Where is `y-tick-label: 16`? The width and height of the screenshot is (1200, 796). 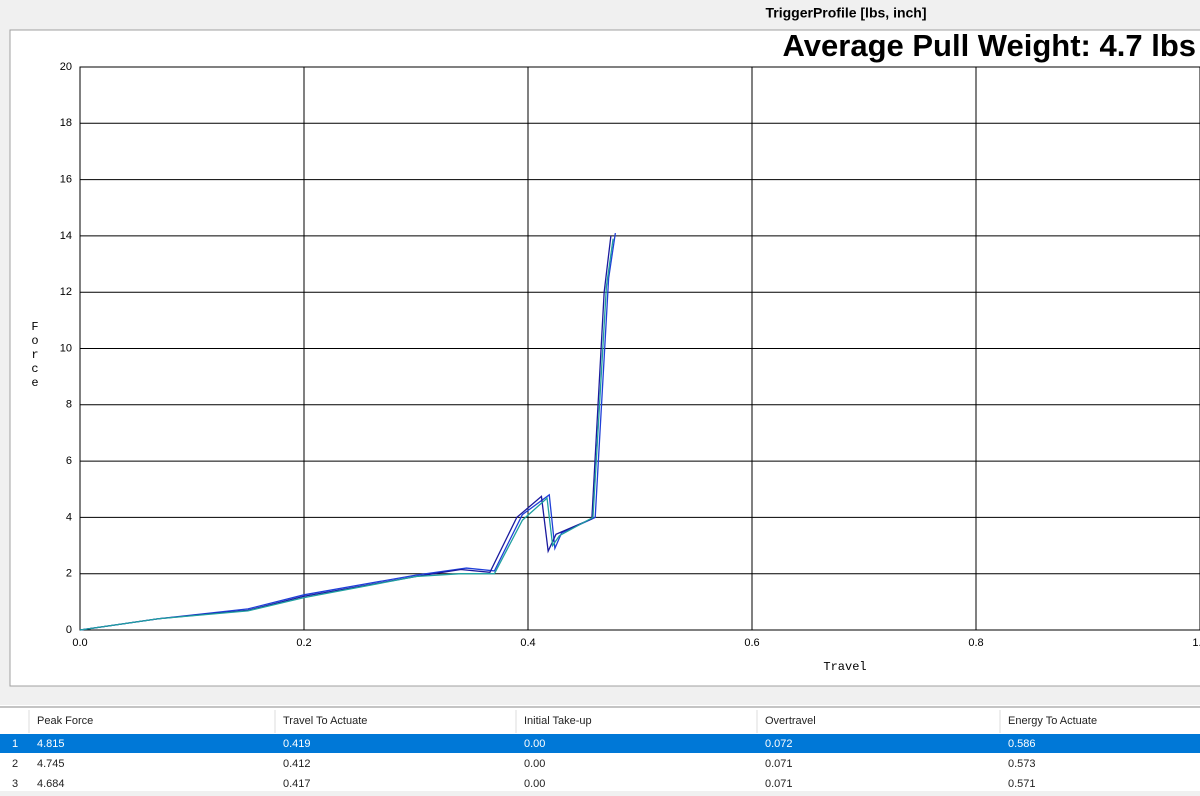 y-tick-label: 16 is located at coordinates (66, 180).